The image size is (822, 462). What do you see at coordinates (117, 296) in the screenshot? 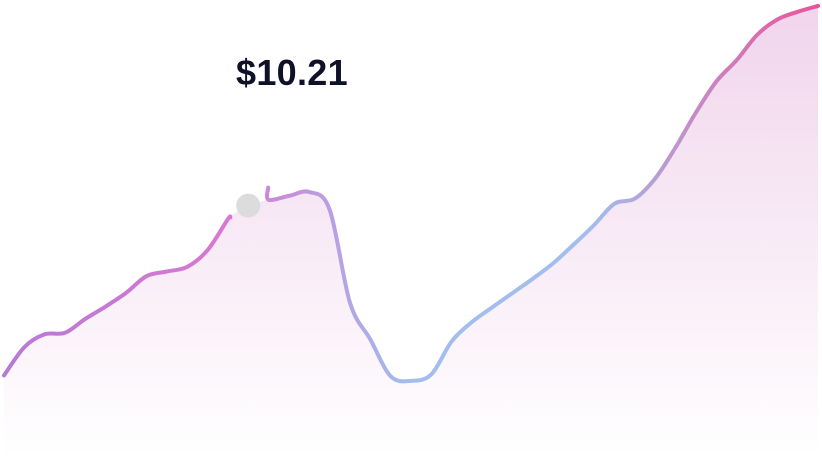
I see `chart-series-line` at bounding box center [117, 296].